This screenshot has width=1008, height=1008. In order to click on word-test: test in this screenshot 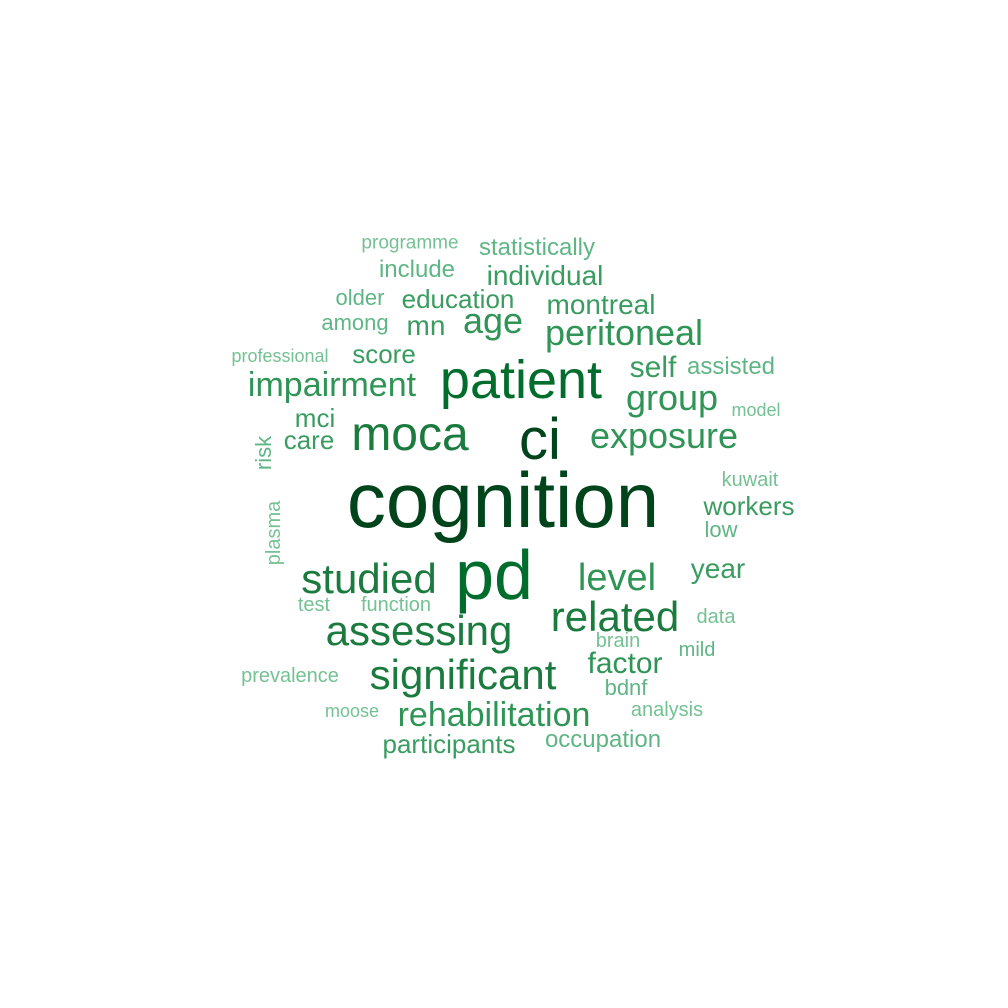, I will do `click(314, 605)`.